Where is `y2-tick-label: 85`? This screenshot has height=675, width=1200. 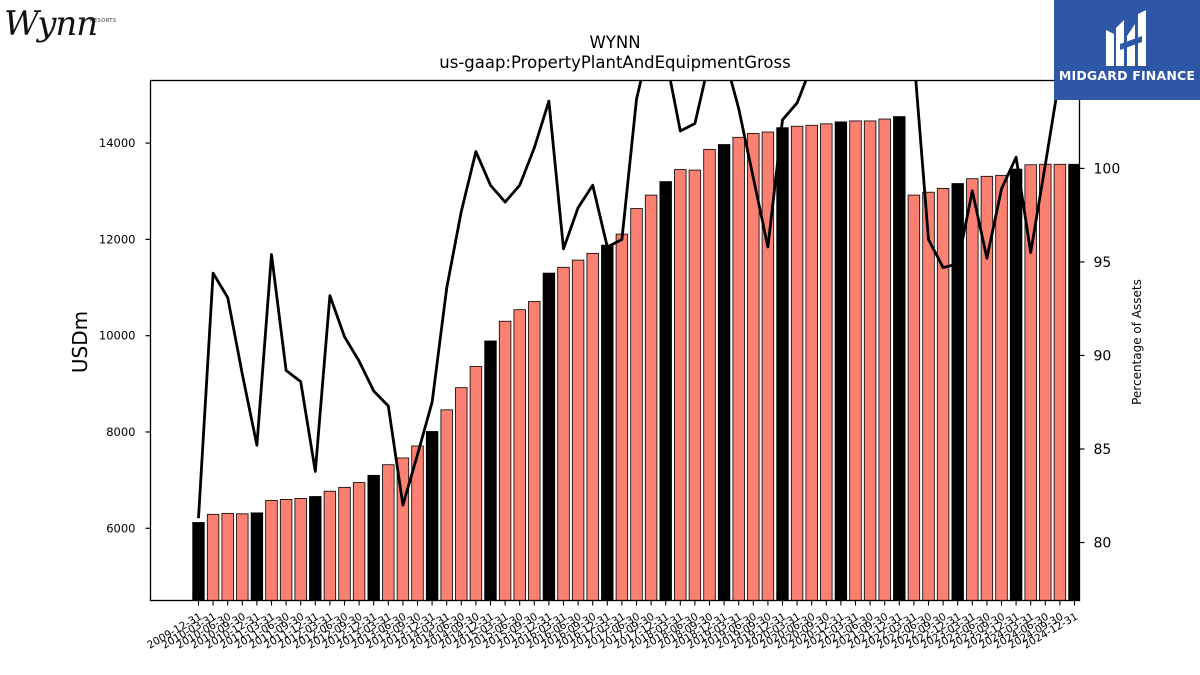
y2-tick-label: 85 is located at coordinates (1103, 450).